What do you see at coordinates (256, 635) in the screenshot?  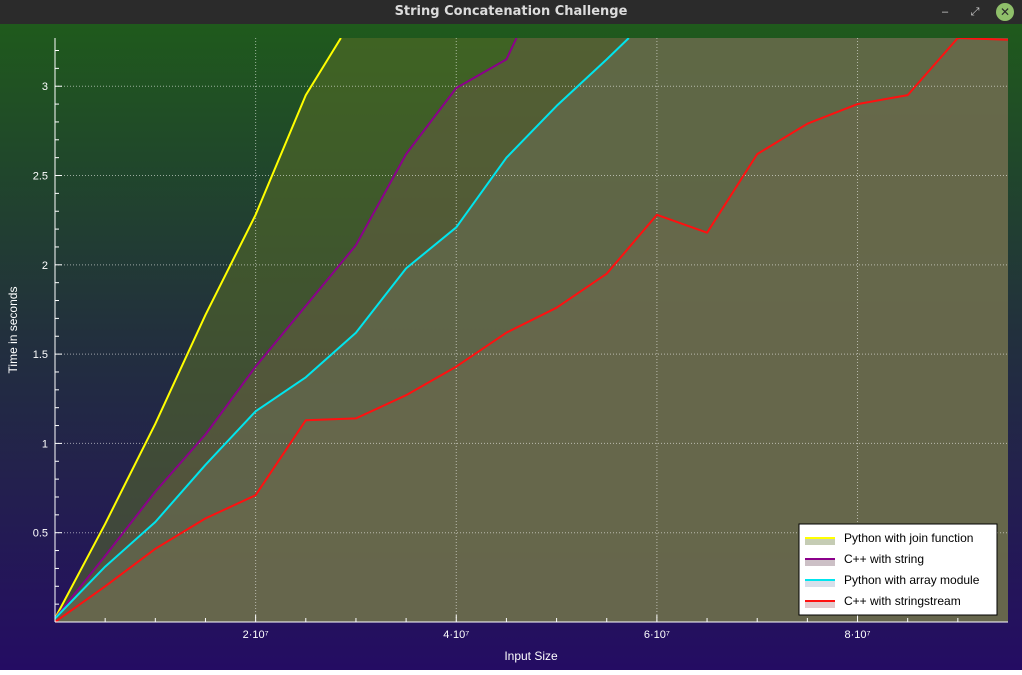 I see `x-tick-label: 2·10⁷` at bounding box center [256, 635].